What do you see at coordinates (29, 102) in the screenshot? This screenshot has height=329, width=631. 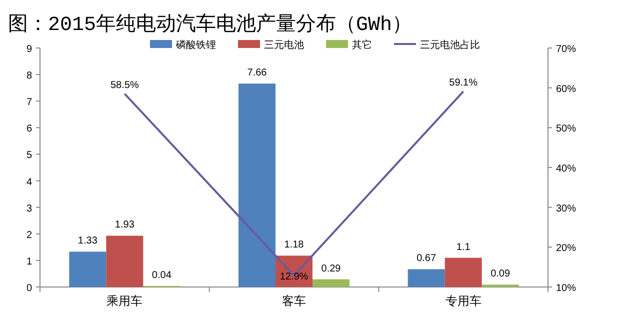 I see `y-tick-label: 7` at bounding box center [29, 102].